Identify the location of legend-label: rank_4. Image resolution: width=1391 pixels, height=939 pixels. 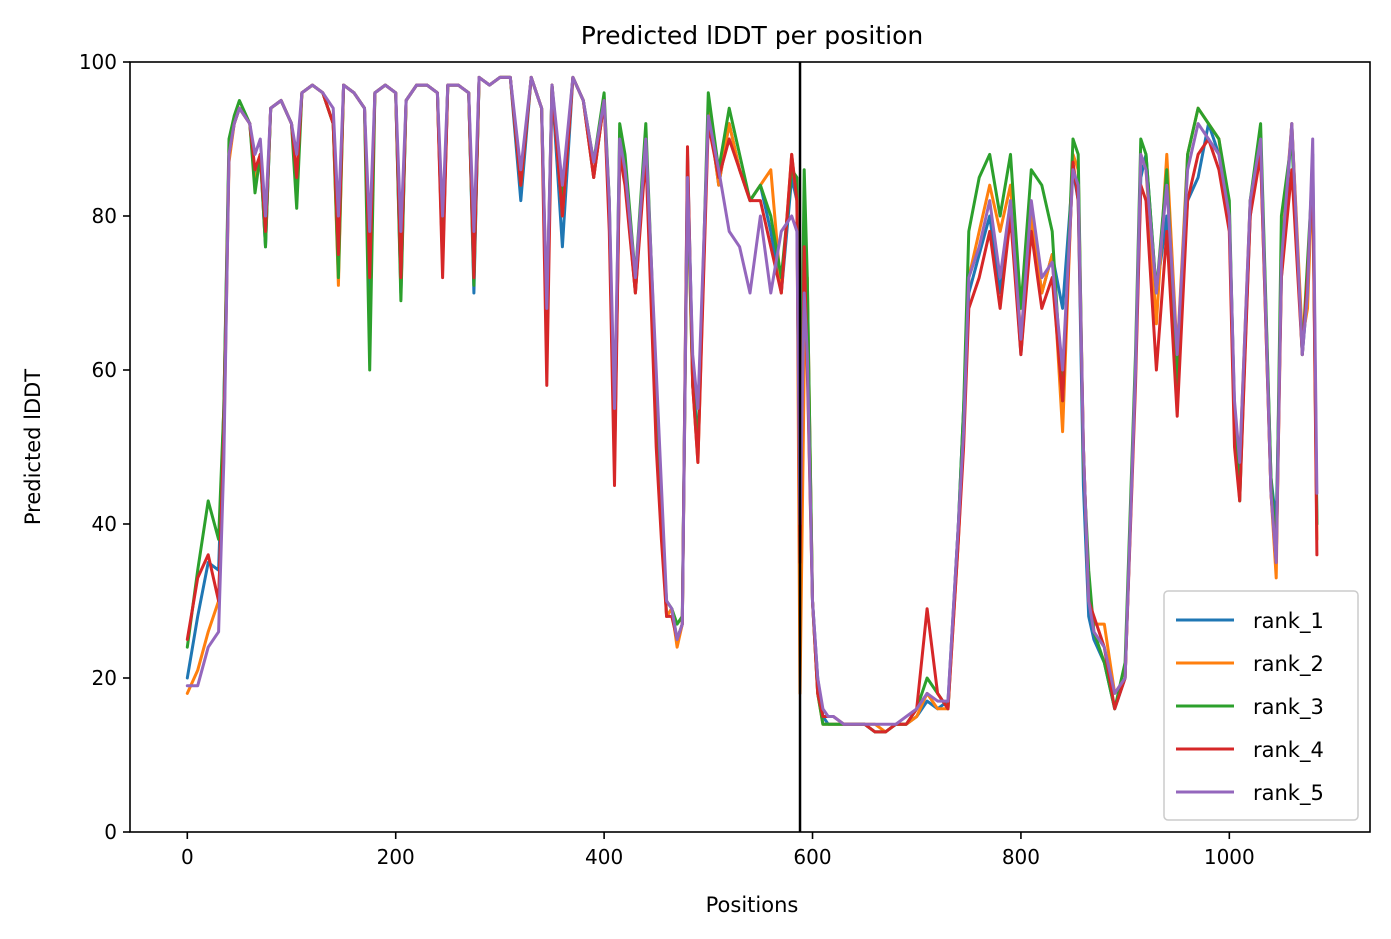
(1288, 750).